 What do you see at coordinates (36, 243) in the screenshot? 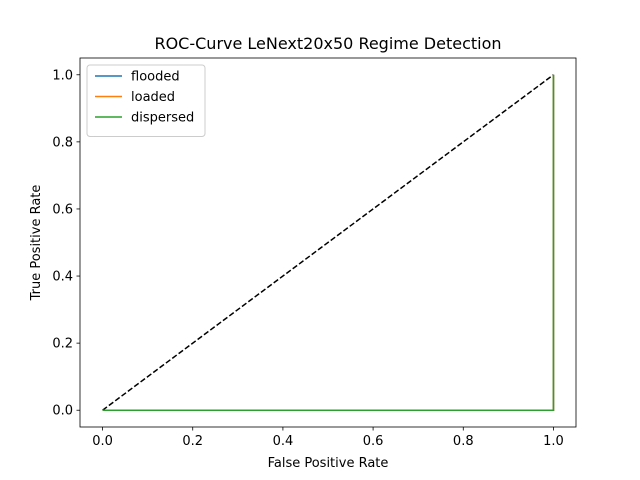
I see `y-axis-label: True Positive Rate` at bounding box center [36, 243].